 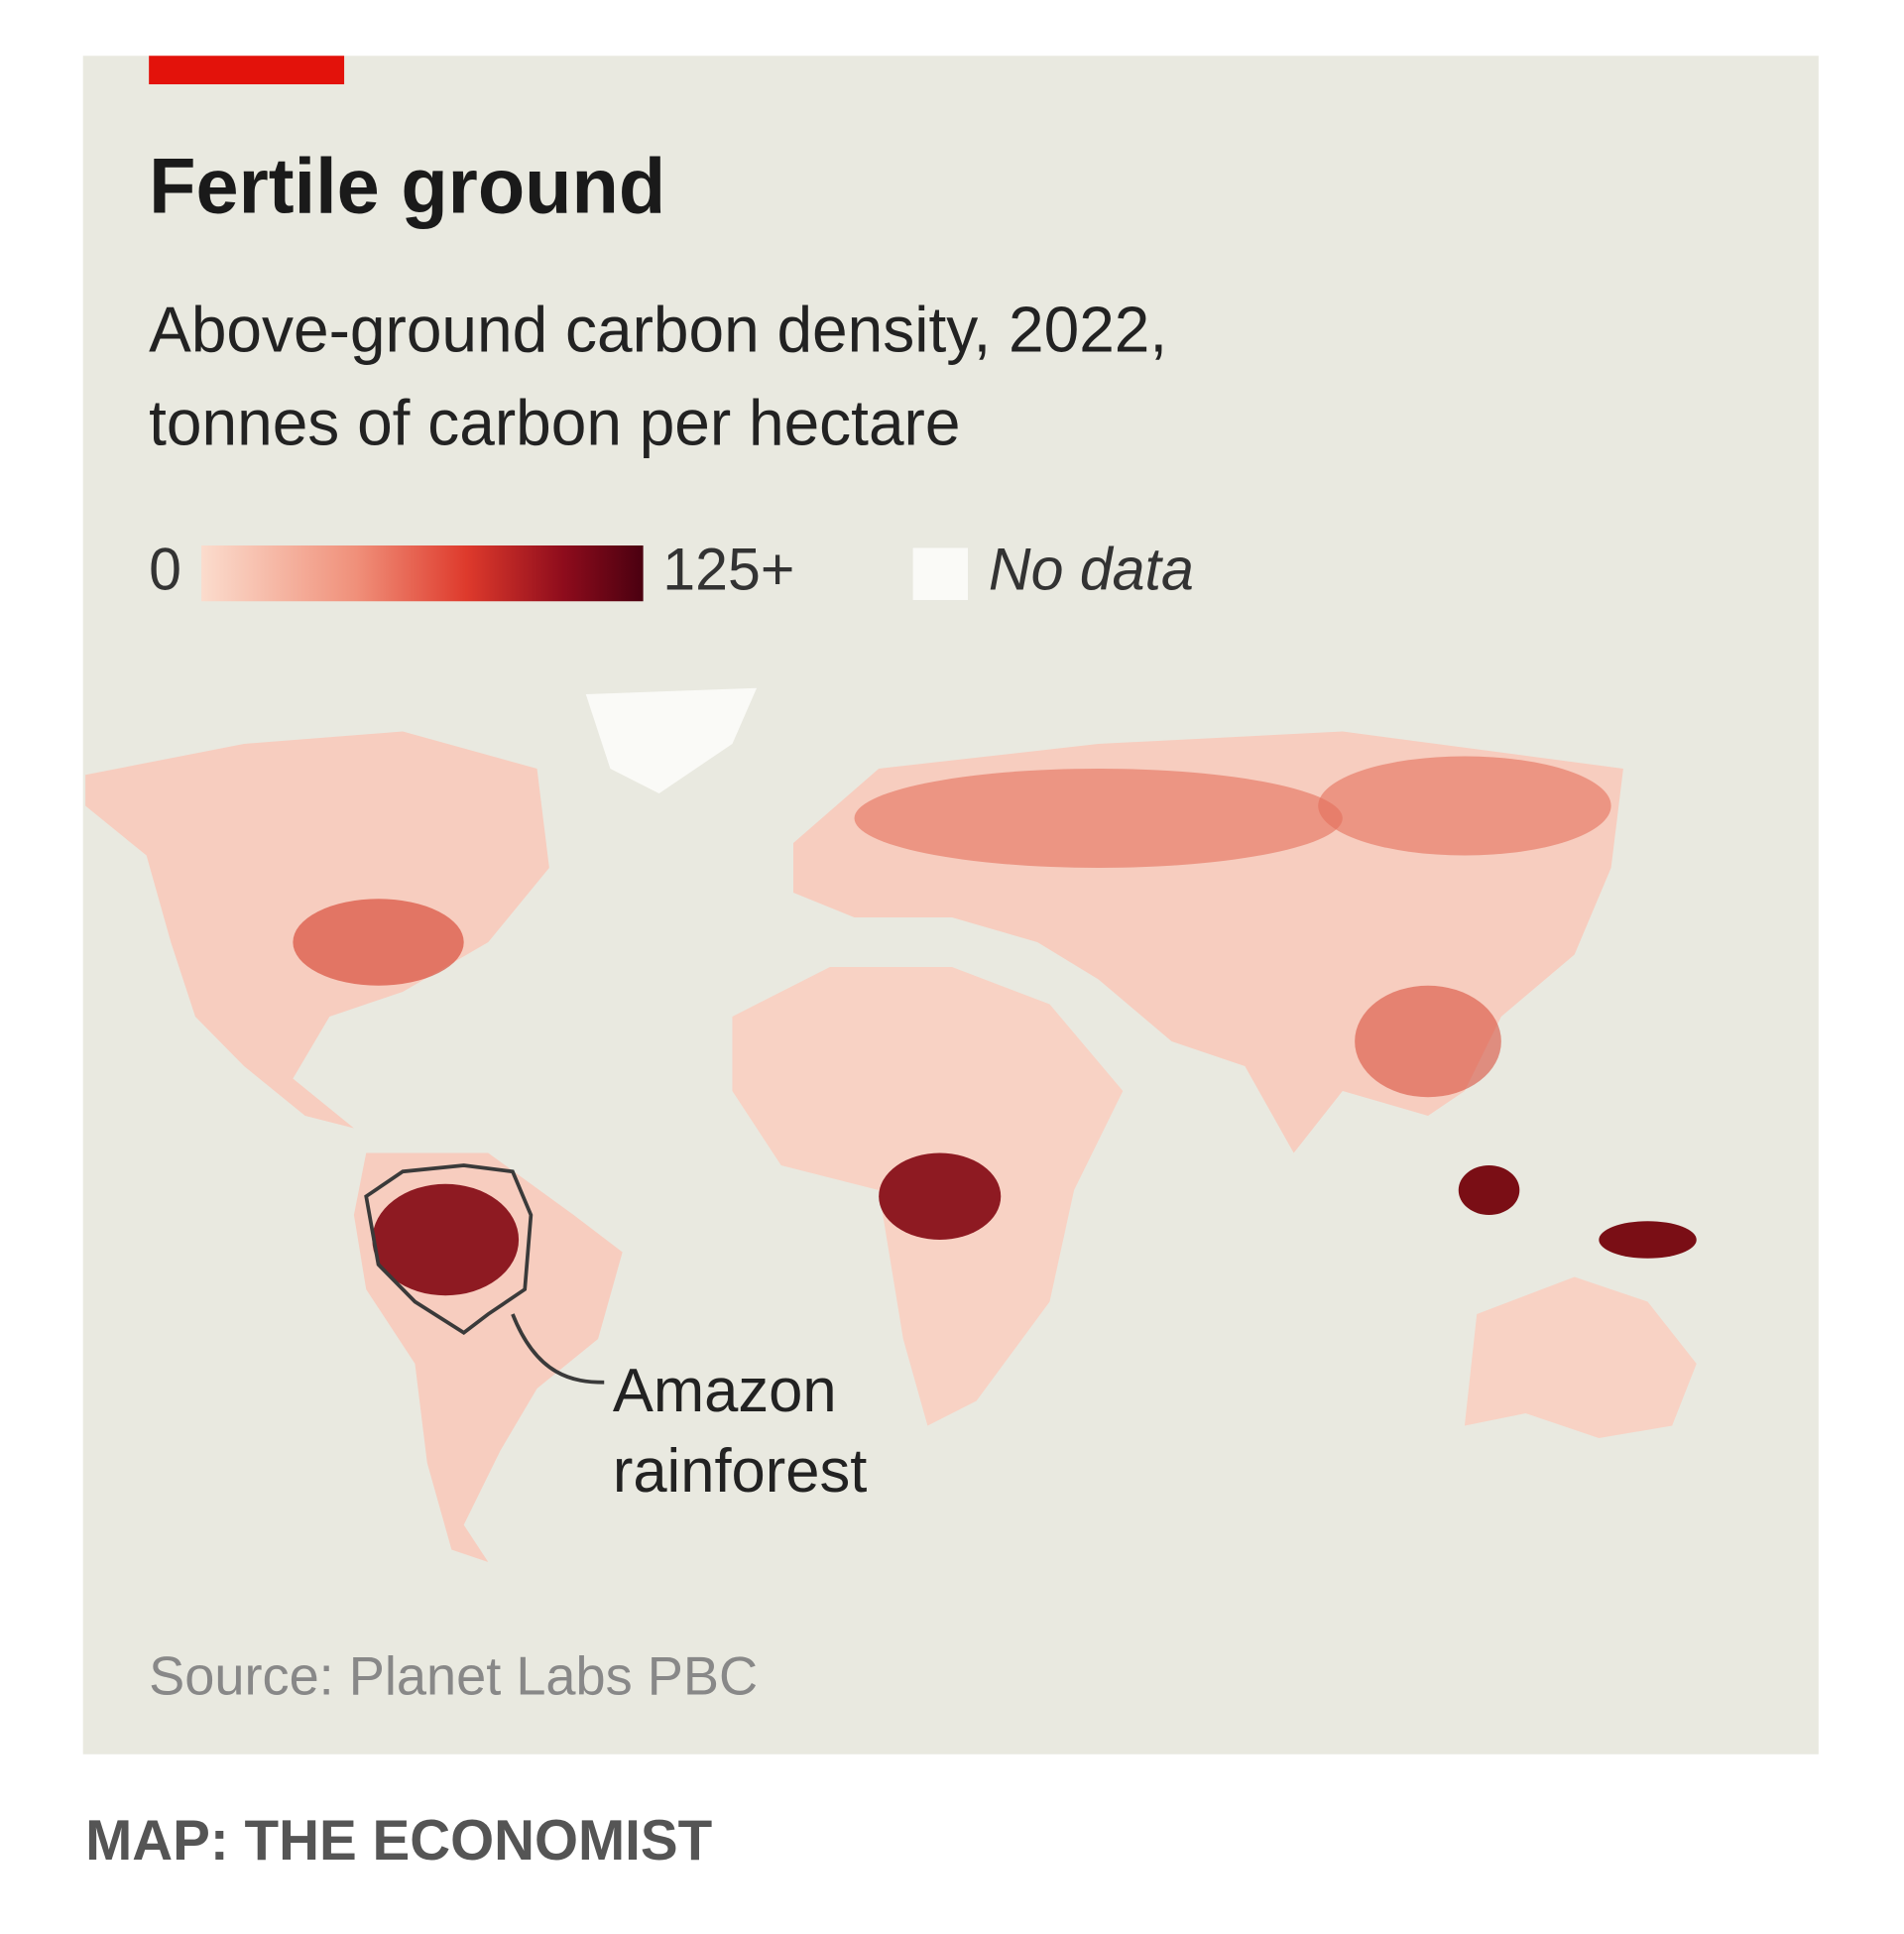 What do you see at coordinates (165, 569) in the screenshot?
I see `legend-min: 0` at bounding box center [165, 569].